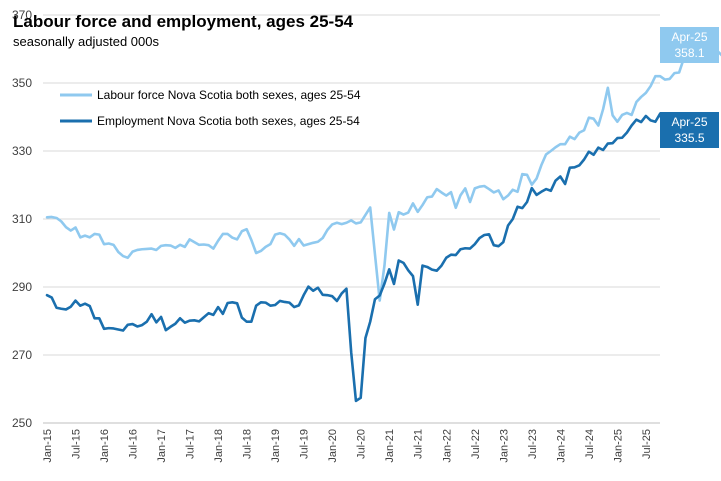 This screenshot has width=721, height=481. What do you see at coordinates (248, 444) in the screenshot?
I see `x-tick-label: Jul-18` at bounding box center [248, 444].